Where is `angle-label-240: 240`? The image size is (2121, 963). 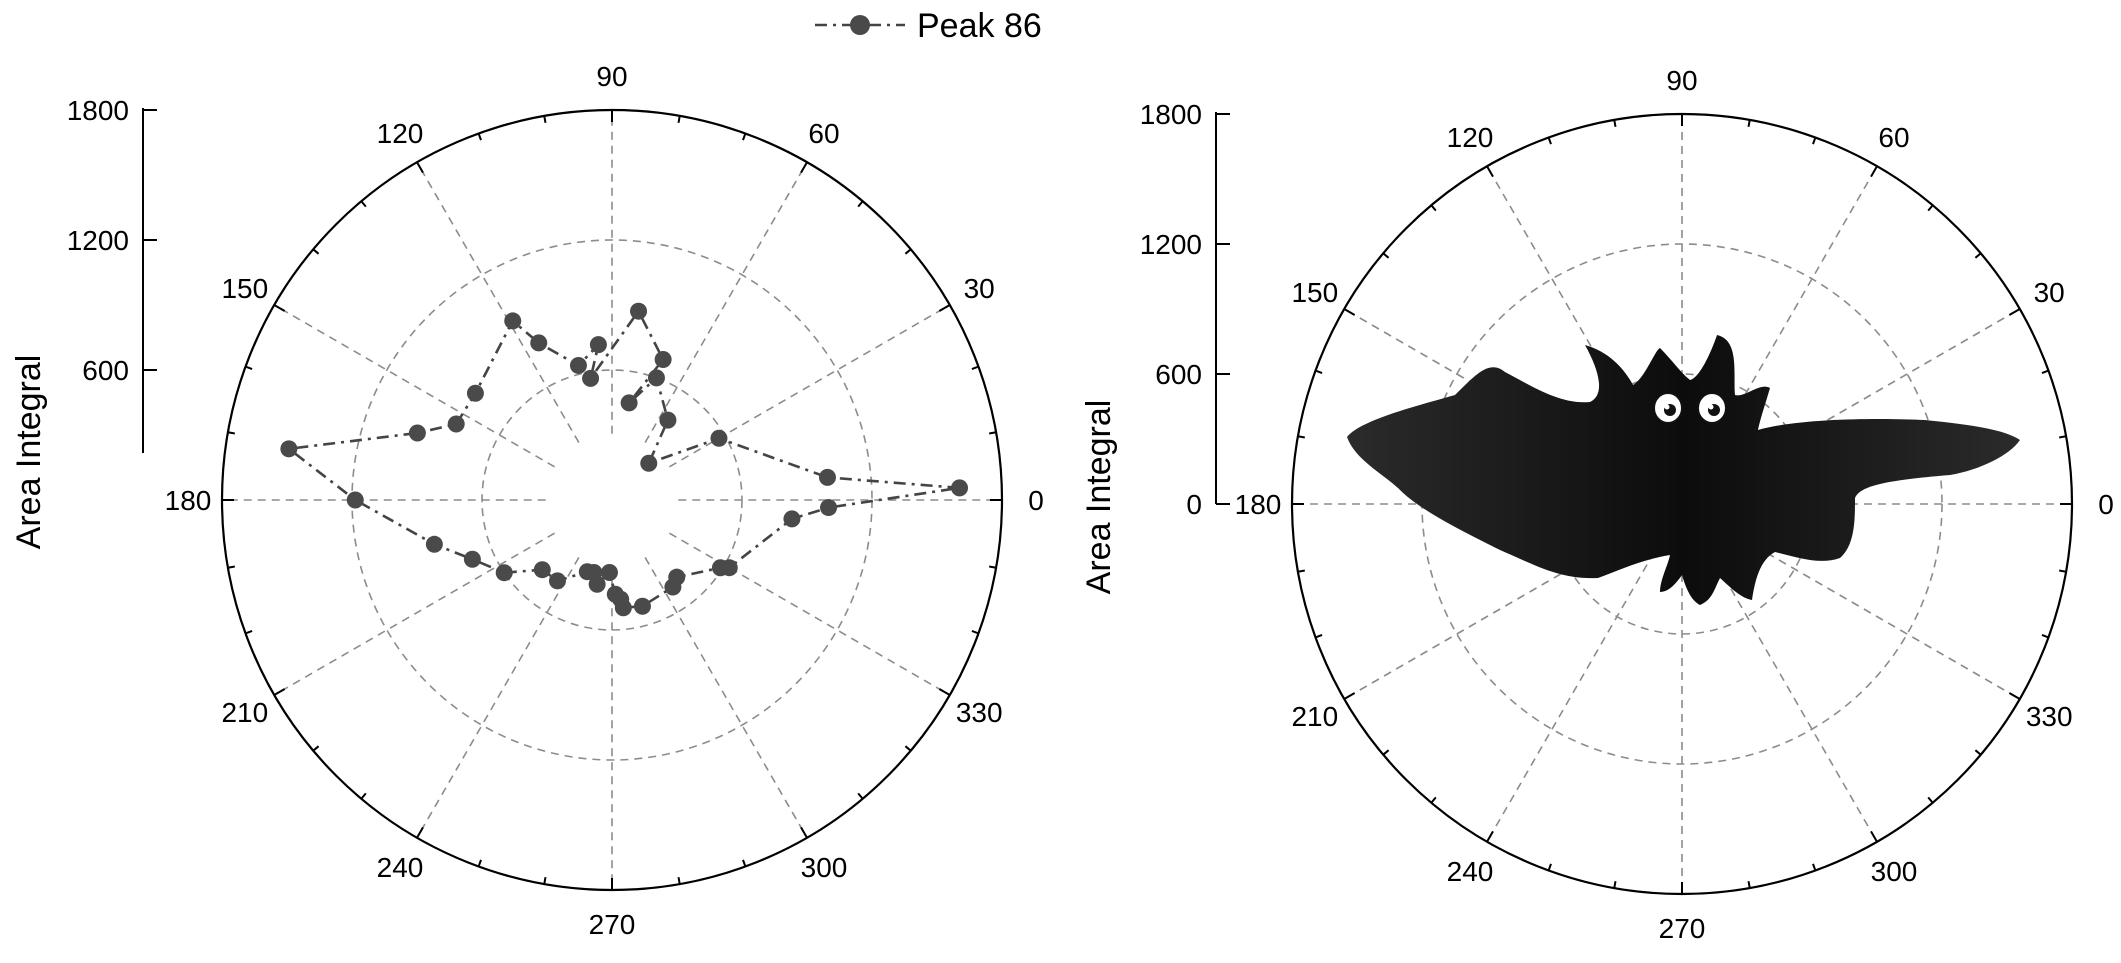
angle-label-240: 240 is located at coordinates (1470, 871).